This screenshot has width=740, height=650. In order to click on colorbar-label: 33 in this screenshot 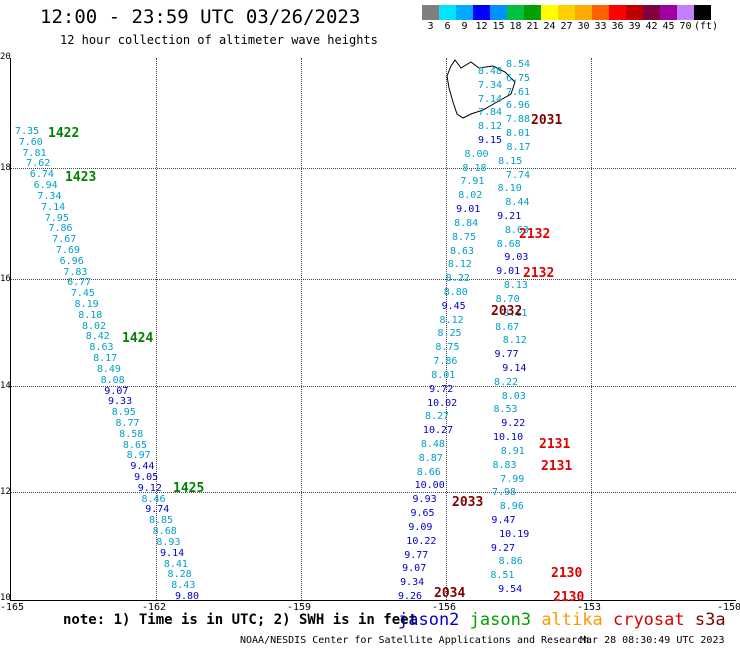, I will do `click(600, 26)`.